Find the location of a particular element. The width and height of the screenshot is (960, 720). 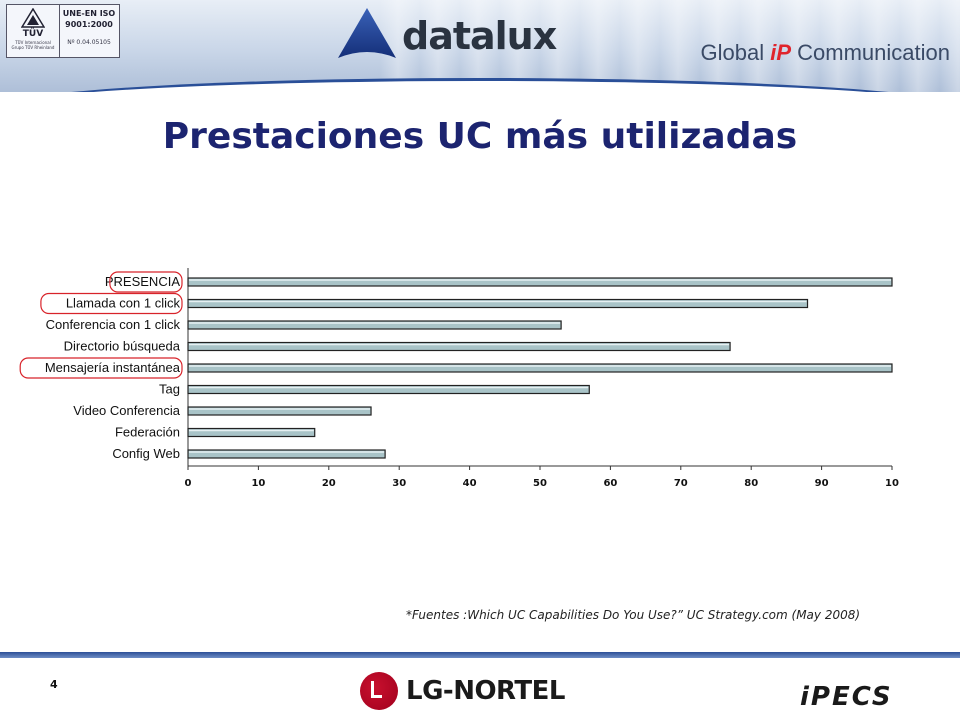

tuv-small-text: TÜV Internacional Grupo TÜV Rheinland is located at coordinates (33, 45).